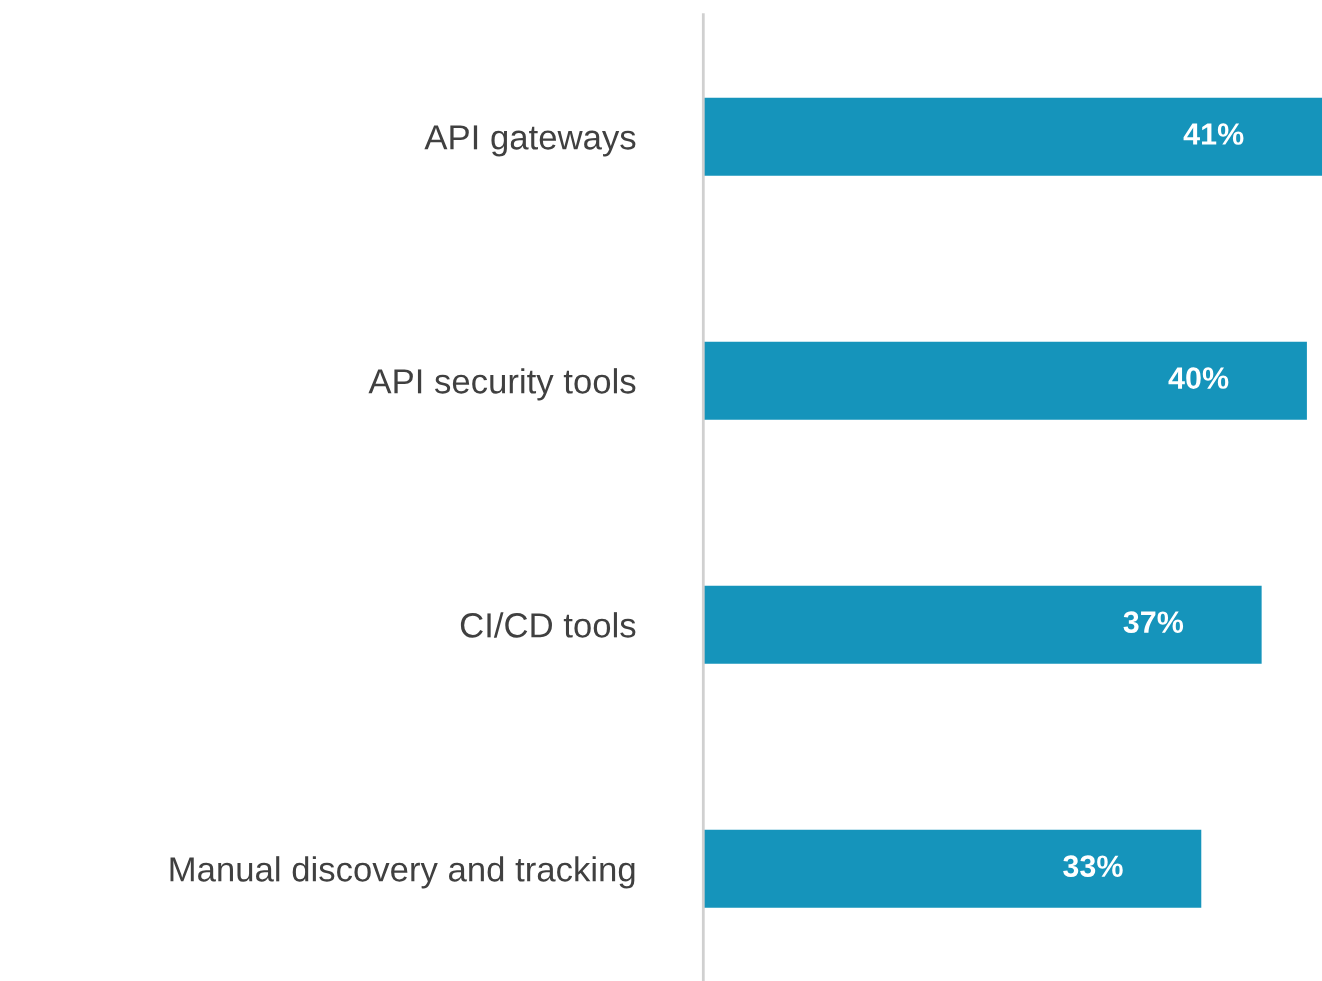 The width and height of the screenshot is (1322, 981). What do you see at coordinates (502, 384) in the screenshot?
I see `y-tick-label: API security tools` at bounding box center [502, 384].